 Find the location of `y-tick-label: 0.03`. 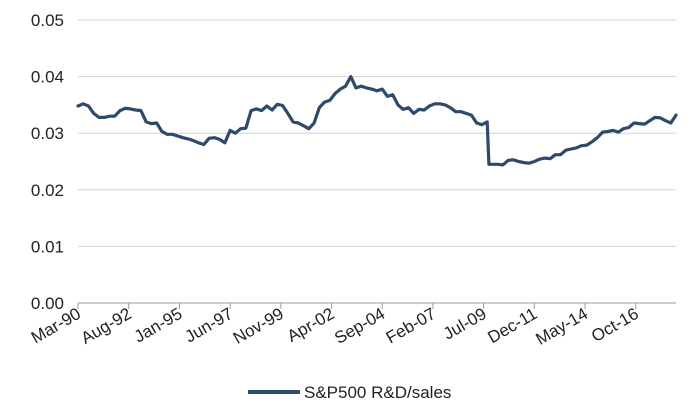

y-tick-label: 0.03 is located at coordinates (47, 133).